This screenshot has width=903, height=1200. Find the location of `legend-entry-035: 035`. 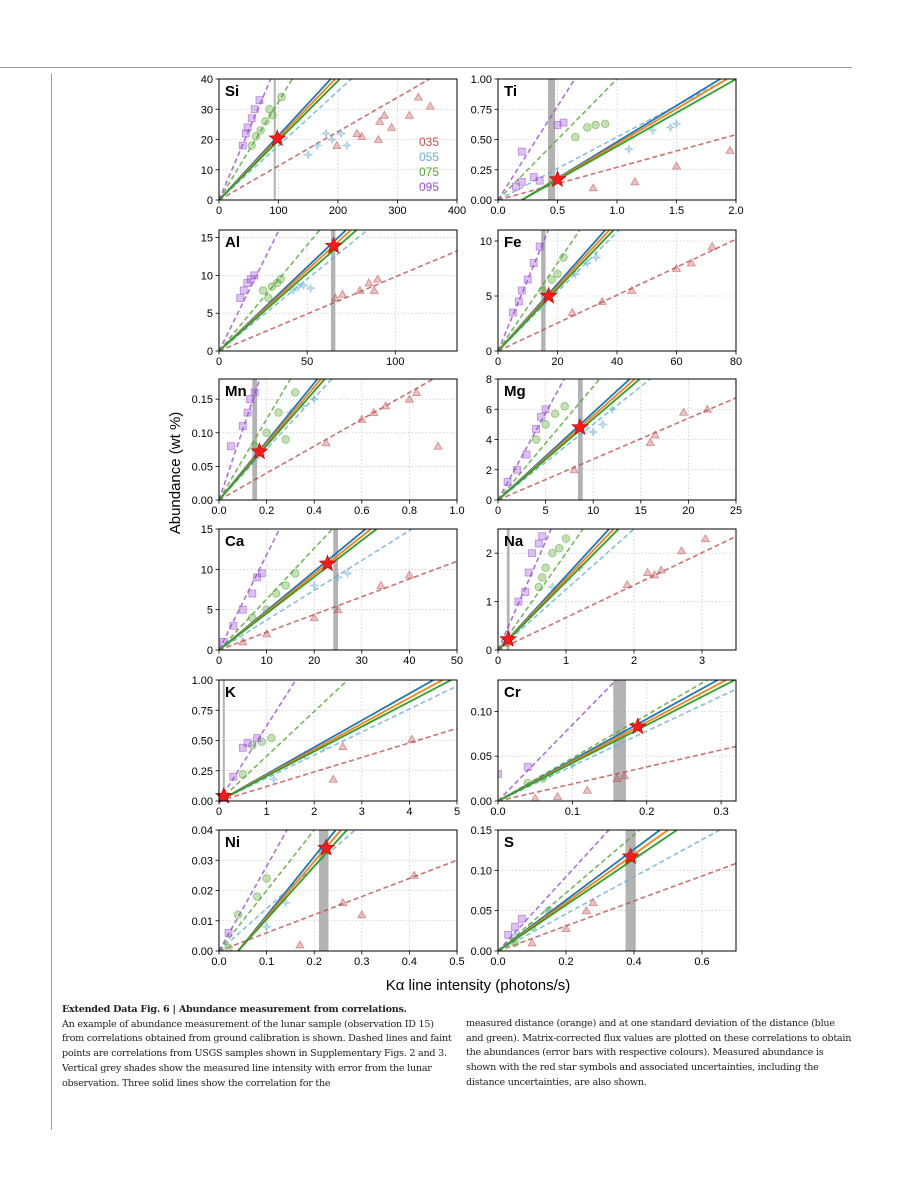

legend-entry-035: 035 is located at coordinates (429, 142).